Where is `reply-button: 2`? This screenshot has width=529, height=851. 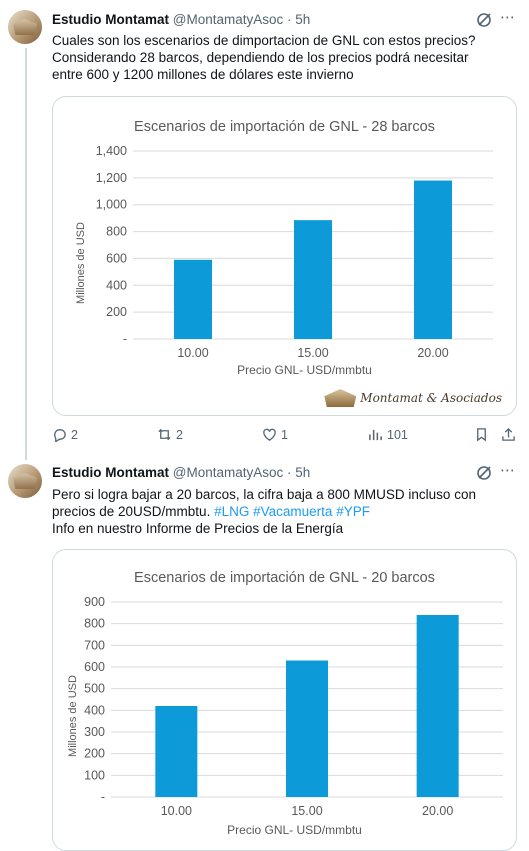
reply-button: 2 is located at coordinates (65, 434).